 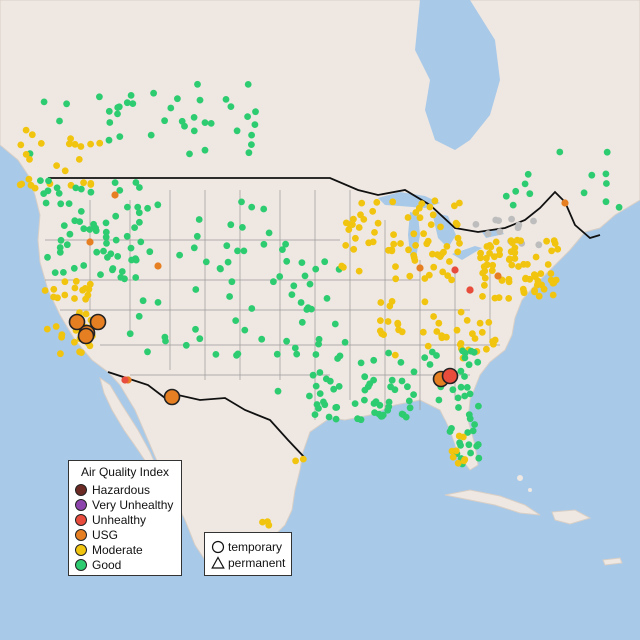 I want to click on moderate-swatch, so click(x=81, y=550).